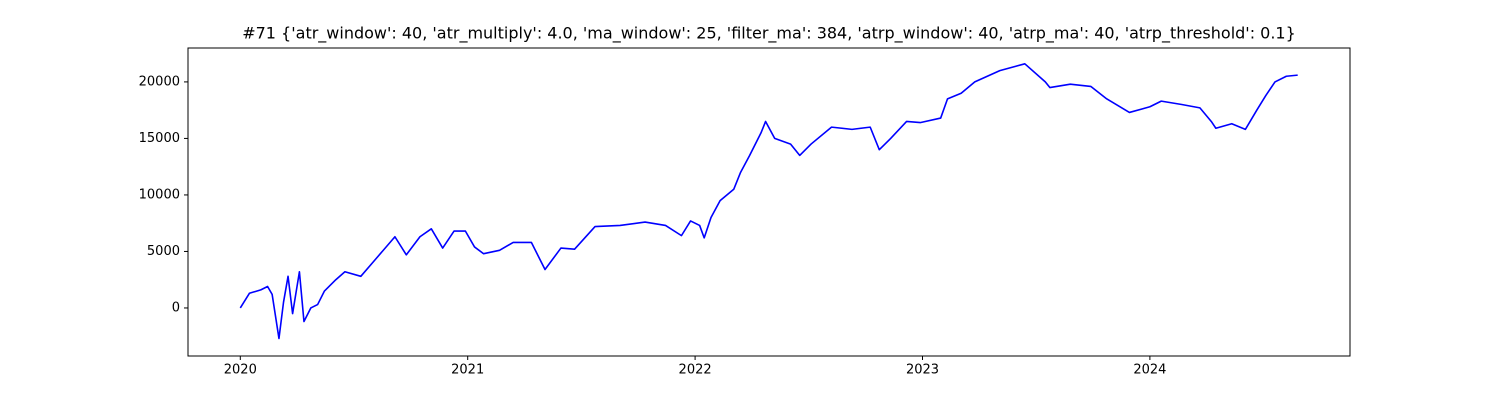 The image size is (1500, 400). Describe the element at coordinates (159, 194) in the screenshot. I see `y-tick-label: 10000` at that location.